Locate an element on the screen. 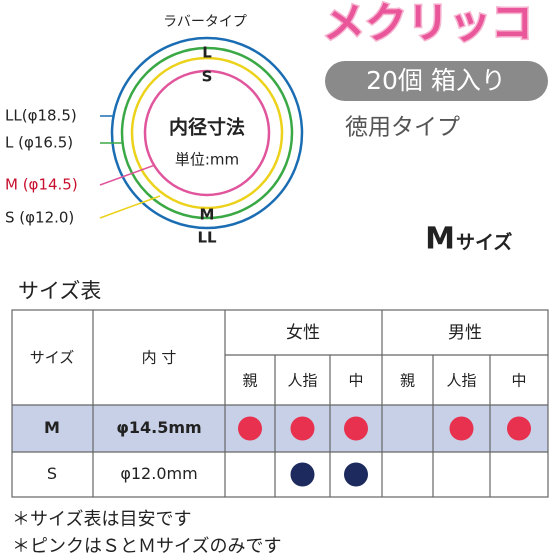 The height and width of the screenshot is (559, 560). size-label: M (φ14.5) is located at coordinates (41, 185).